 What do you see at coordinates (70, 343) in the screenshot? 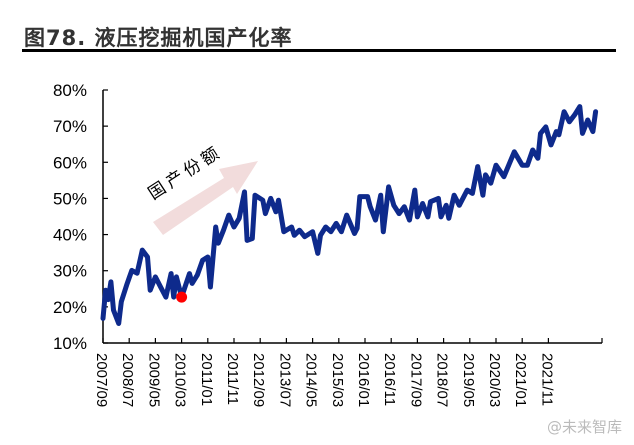
I see `y-tick-label: 10%` at bounding box center [70, 343].